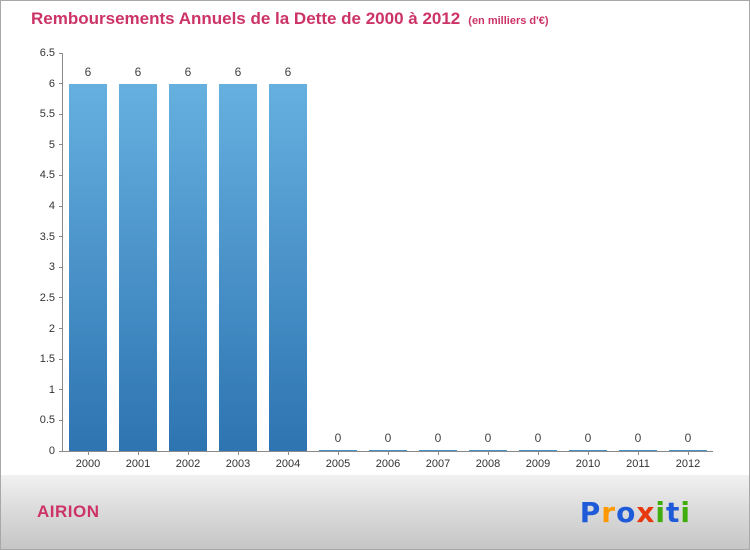  What do you see at coordinates (62, 252) in the screenshot?
I see `y-axis-line` at bounding box center [62, 252].